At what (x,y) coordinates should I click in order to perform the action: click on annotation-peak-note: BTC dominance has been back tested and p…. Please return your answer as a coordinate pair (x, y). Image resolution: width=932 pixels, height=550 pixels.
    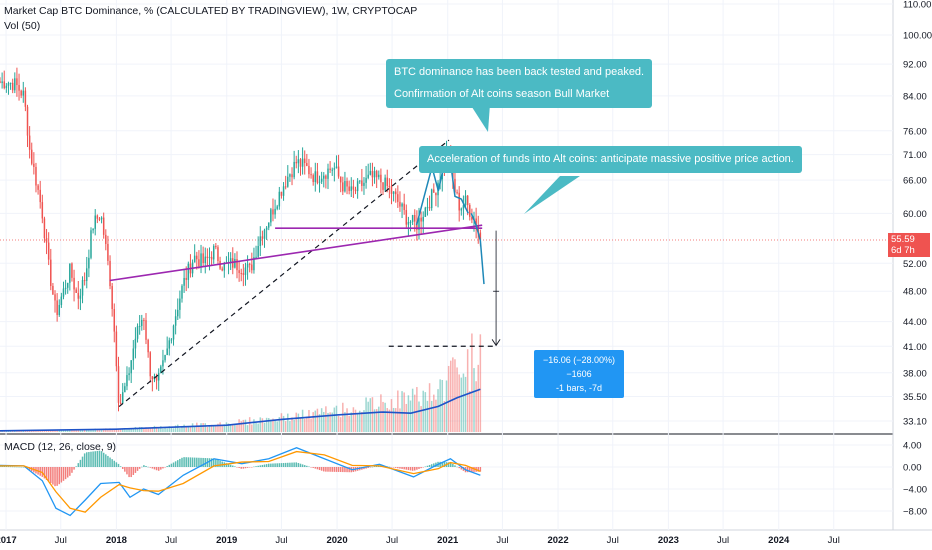
    Looking at the image, I should click on (519, 83).